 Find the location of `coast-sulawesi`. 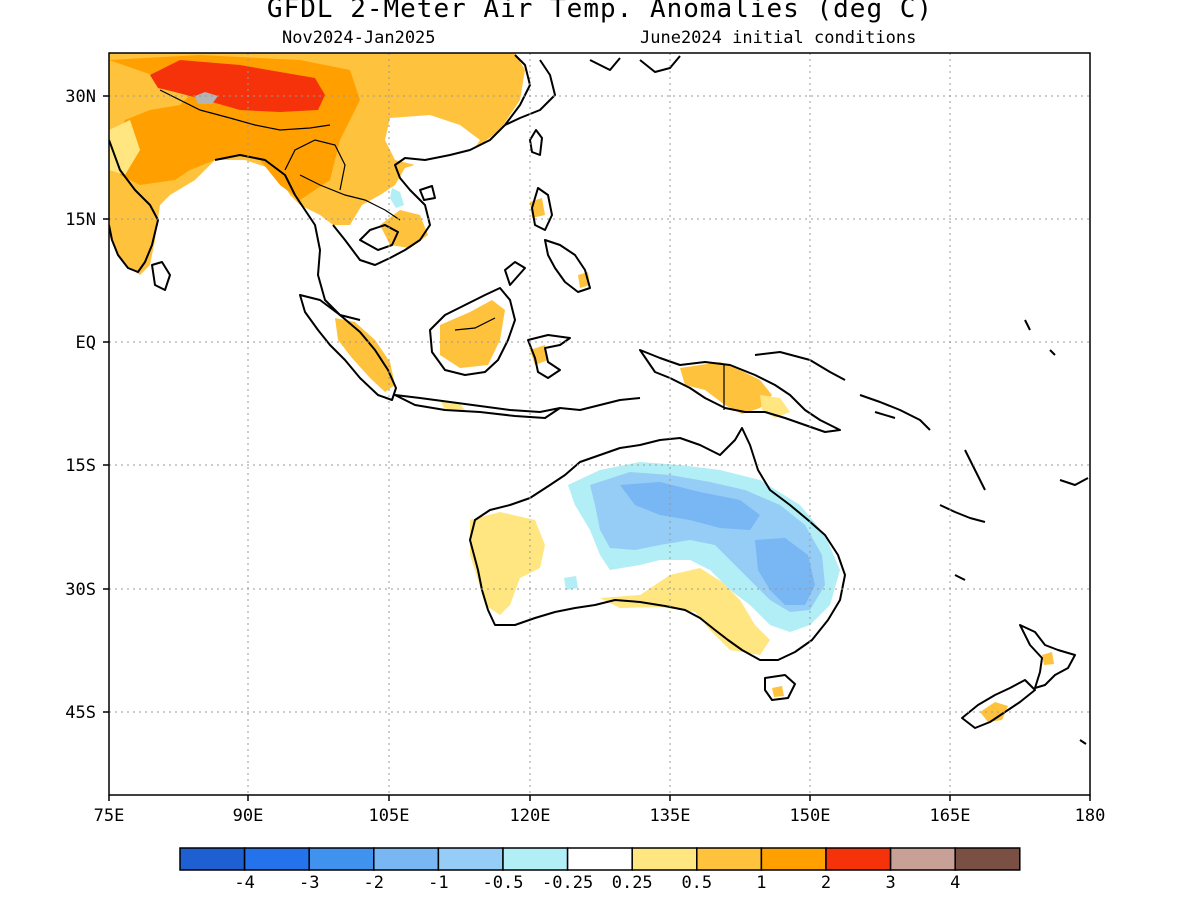

coast-sulawesi is located at coordinates (549, 356).